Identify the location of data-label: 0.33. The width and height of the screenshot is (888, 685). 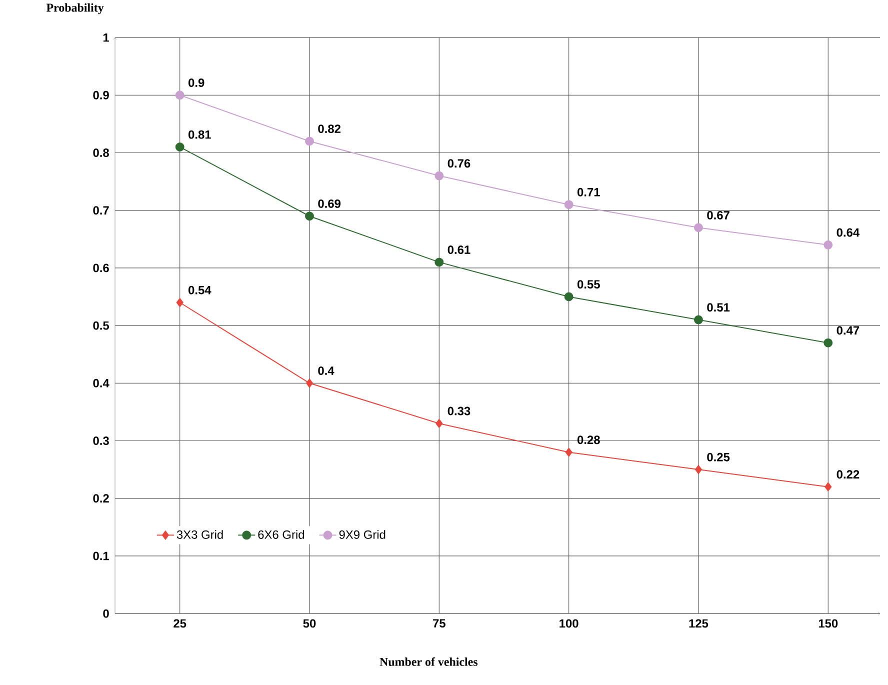
(459, 411).